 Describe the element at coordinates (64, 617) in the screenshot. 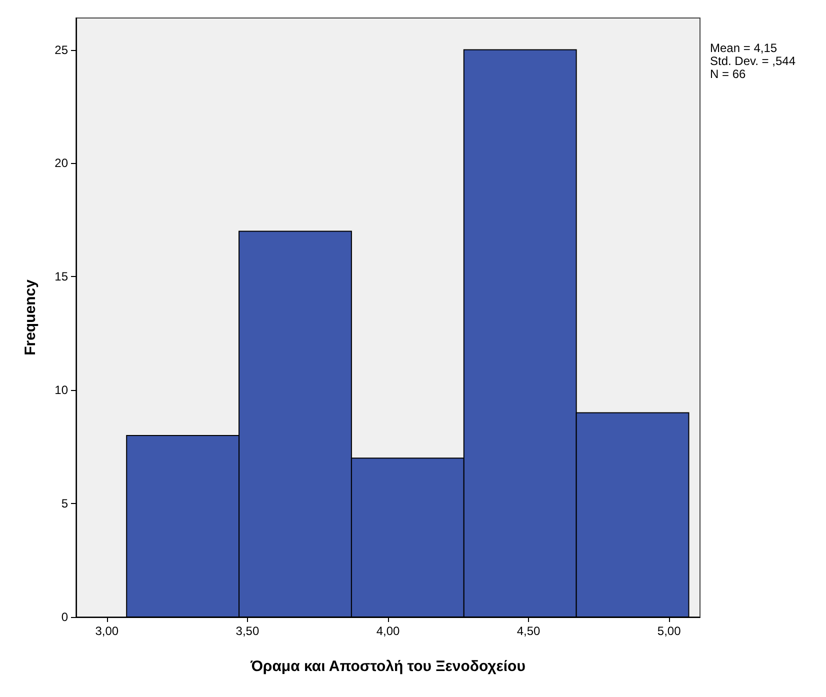

I see `y-tick-label: 0` at that location.